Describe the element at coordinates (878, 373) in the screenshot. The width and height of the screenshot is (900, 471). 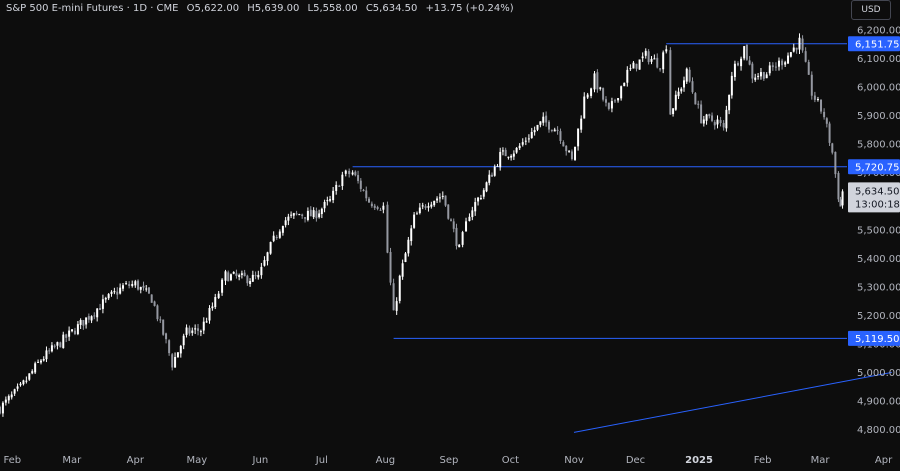
I see `y-tick-label: 5,000.00` at that location.